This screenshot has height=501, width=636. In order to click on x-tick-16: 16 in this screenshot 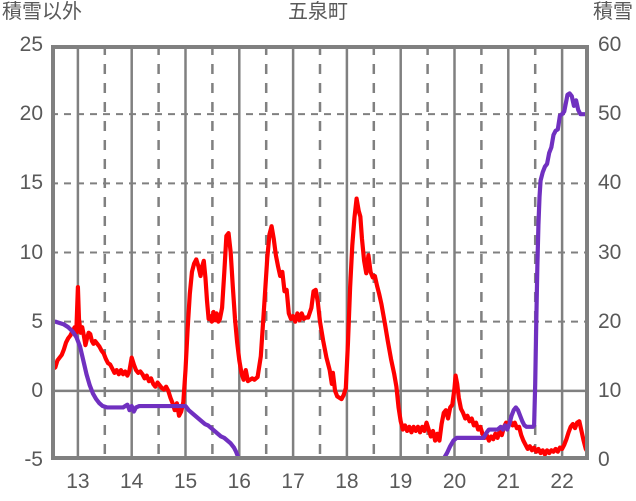, I will do `click(239, 481)`.